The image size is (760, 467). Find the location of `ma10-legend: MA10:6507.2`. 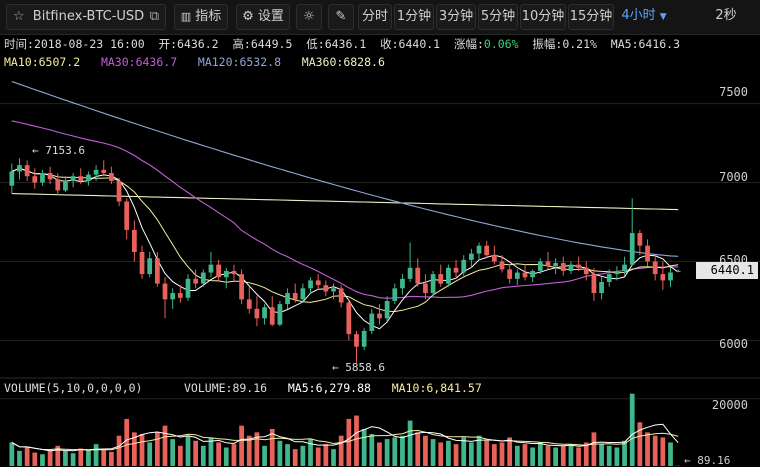

ma10-legend: MA10:6507.2 is located at coordinates (42, 62).